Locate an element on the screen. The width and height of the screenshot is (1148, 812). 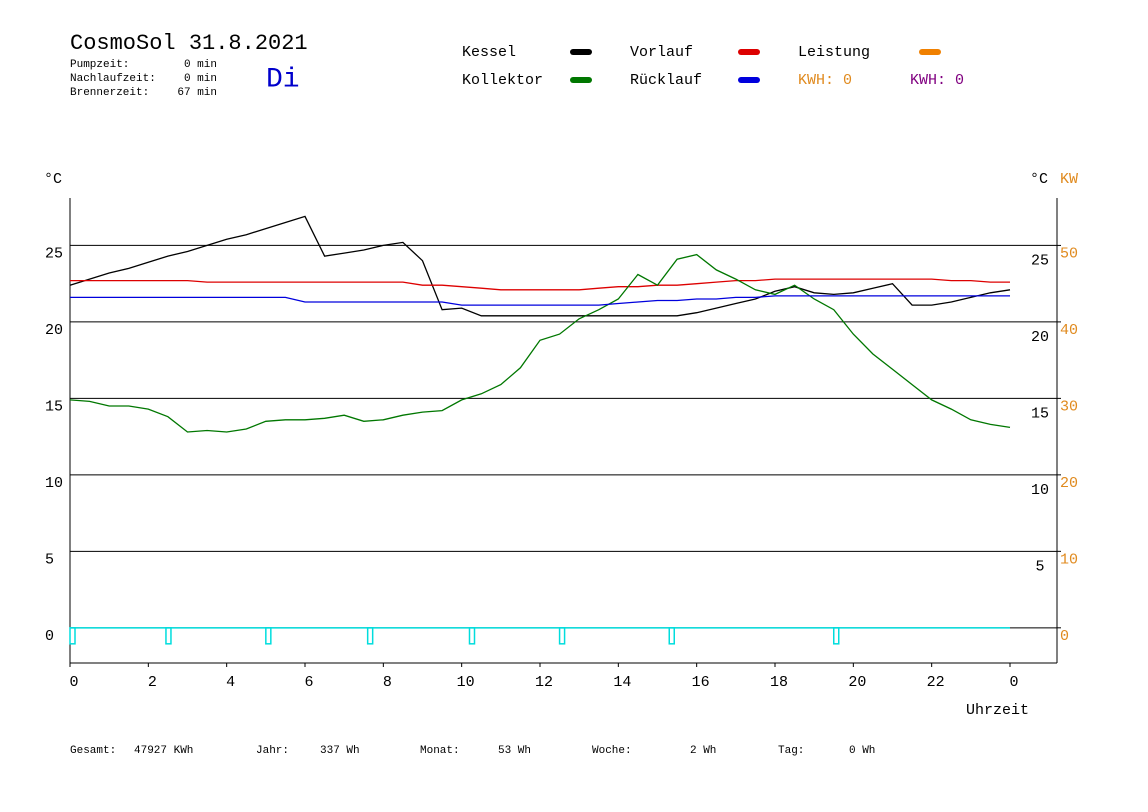
legend-label: Vorlauf is located at coordinates (661, 52).